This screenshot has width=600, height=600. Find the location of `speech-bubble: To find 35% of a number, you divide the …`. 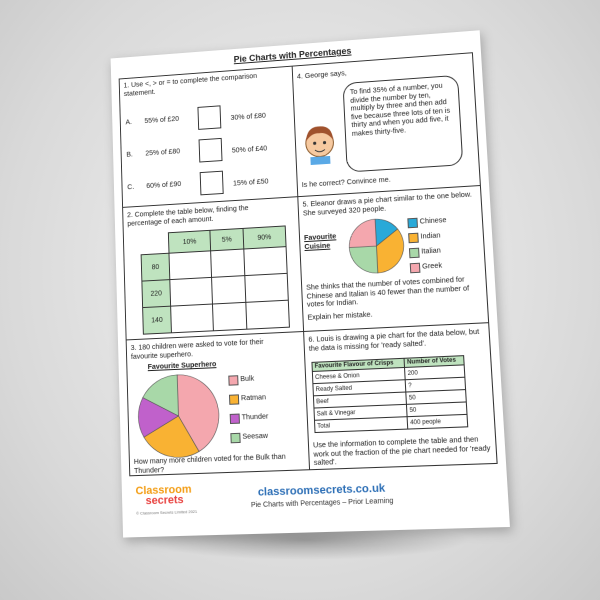

speech-bubble: To find 35% of a number, you divide the … is located at coordinates (403, 123).